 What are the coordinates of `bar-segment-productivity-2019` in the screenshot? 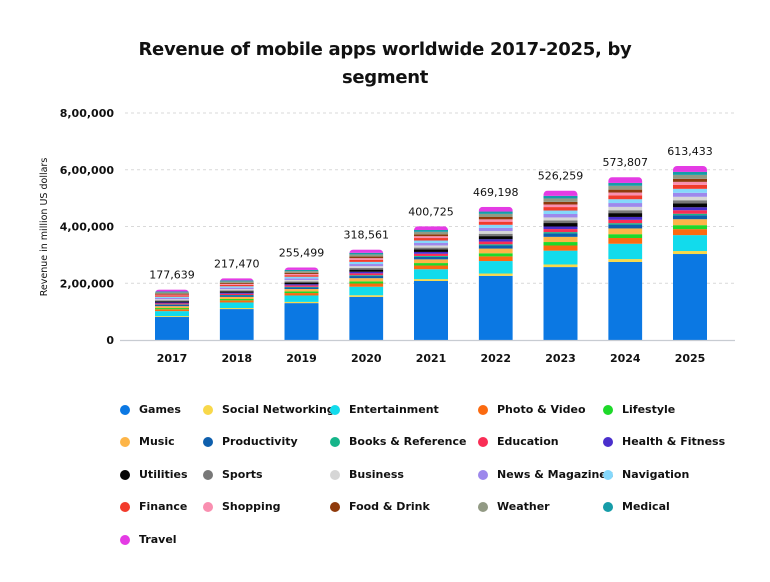 It's located at (301, 288).